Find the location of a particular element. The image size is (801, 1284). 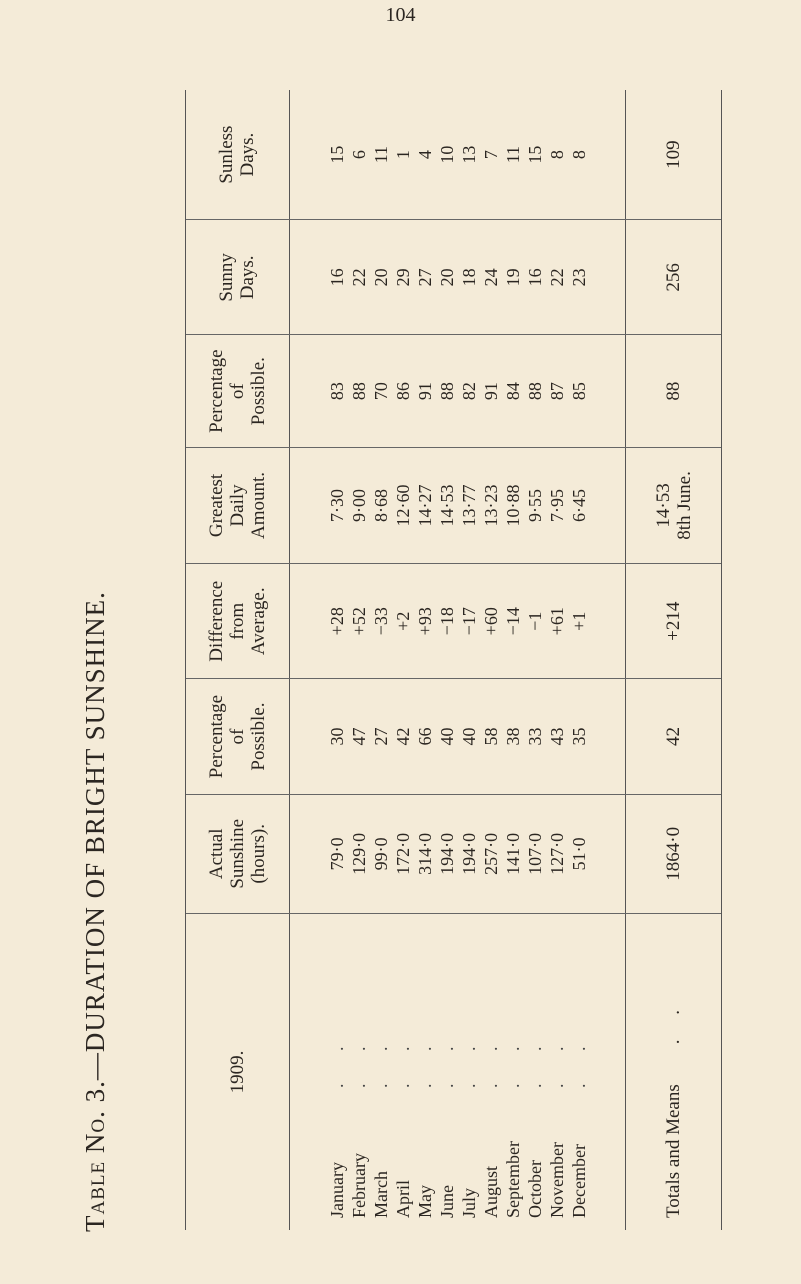

value-cell: 86 is located at coordinates (402, 391).